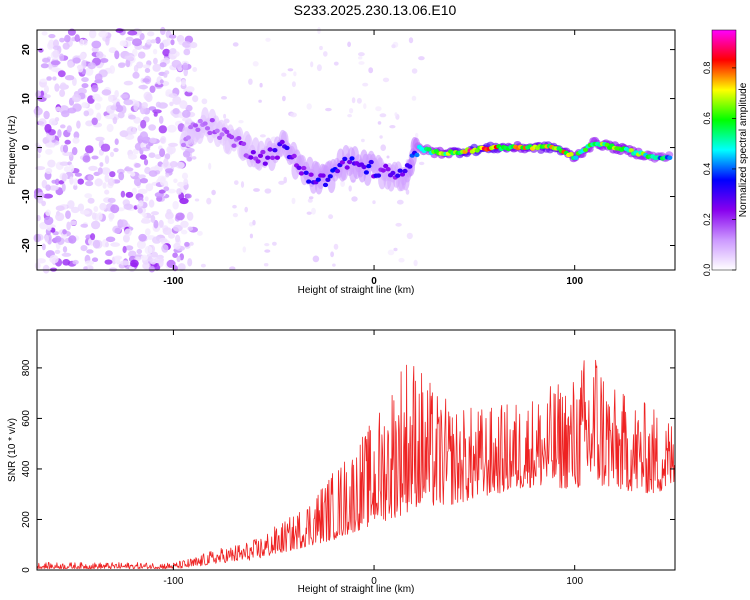 The width and height of the screenshot is (750, 600). I want to click on snr-y-tick-label: 200, so click(26, 519).